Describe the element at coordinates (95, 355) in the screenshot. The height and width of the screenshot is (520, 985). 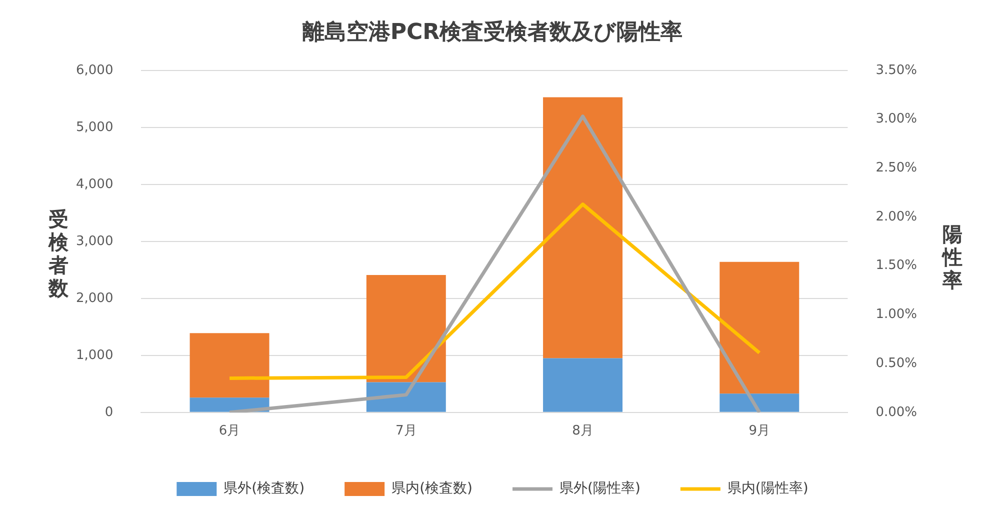
I see `y-tick-label: 1,000` at that location.